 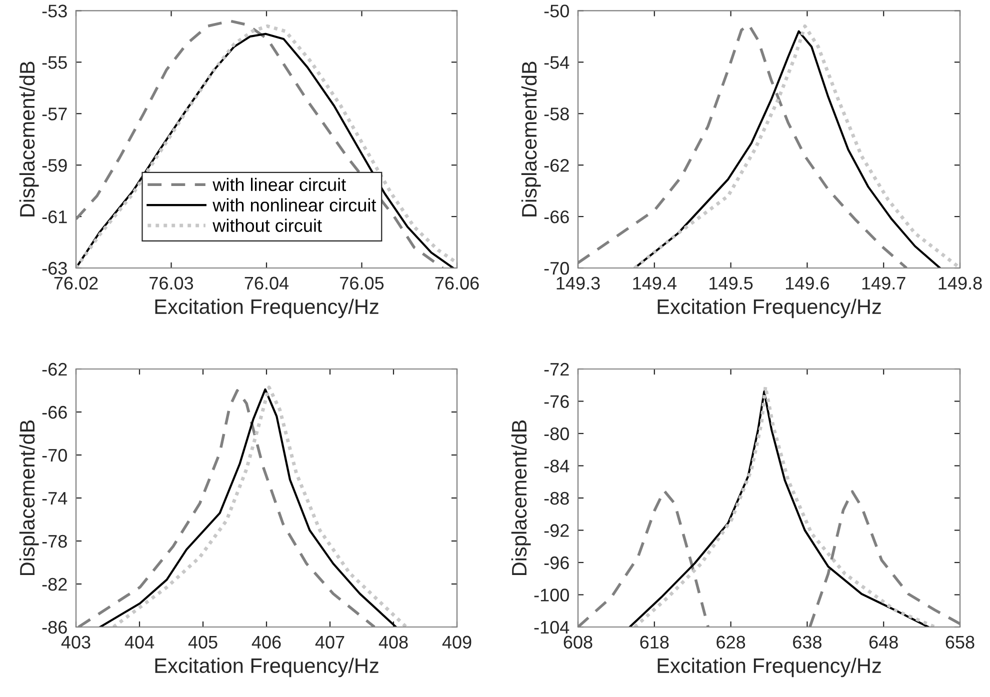 I want to click on x-tick-label: 149.3, so click(x=578, y=283).